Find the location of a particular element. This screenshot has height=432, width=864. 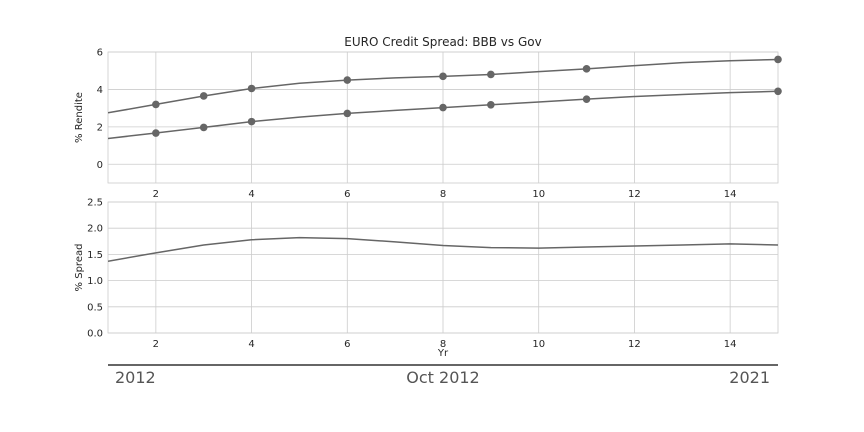

x-axis-title: Yr is located at coordinates (443, 353).